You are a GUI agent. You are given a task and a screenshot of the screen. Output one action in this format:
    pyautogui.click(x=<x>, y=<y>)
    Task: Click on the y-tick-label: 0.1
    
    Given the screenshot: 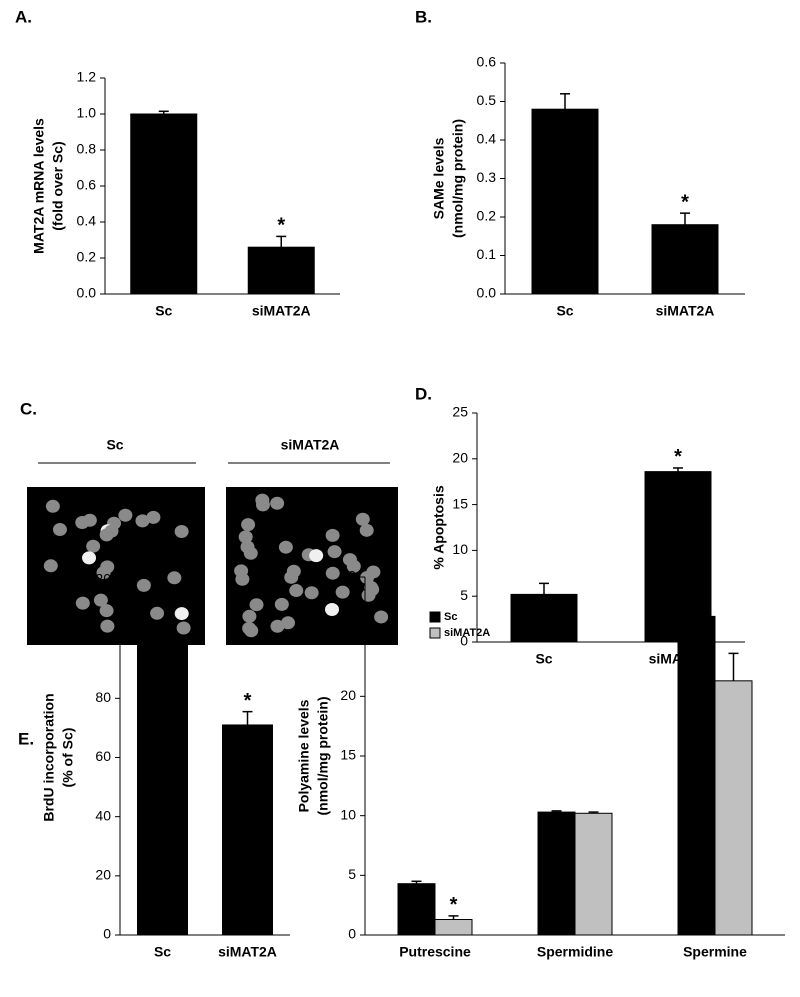 What is the action you would take?
    pyautogui.click(x=487, y=254)
    